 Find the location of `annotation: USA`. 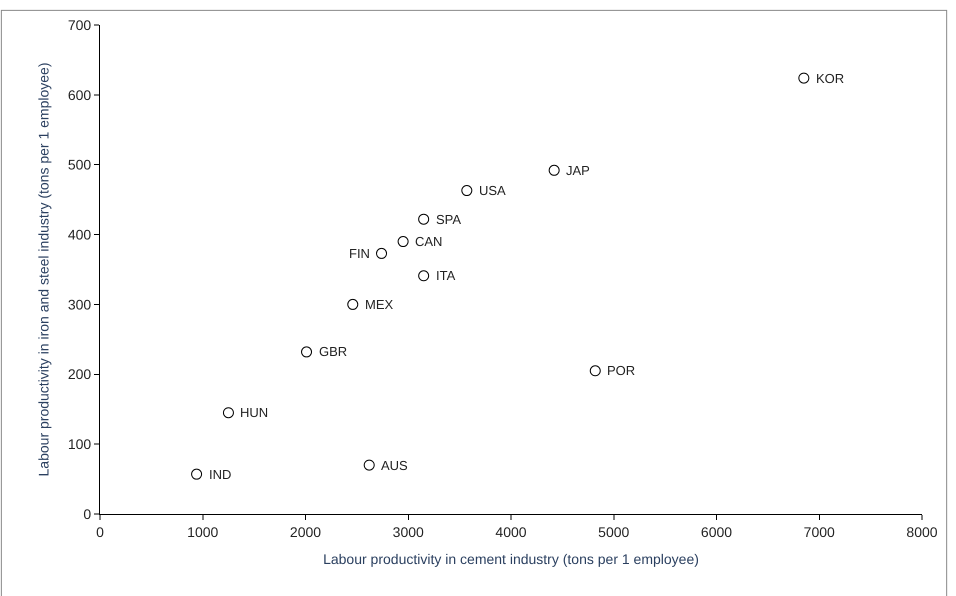

annotation: USA is located at coordinates (492, 190).